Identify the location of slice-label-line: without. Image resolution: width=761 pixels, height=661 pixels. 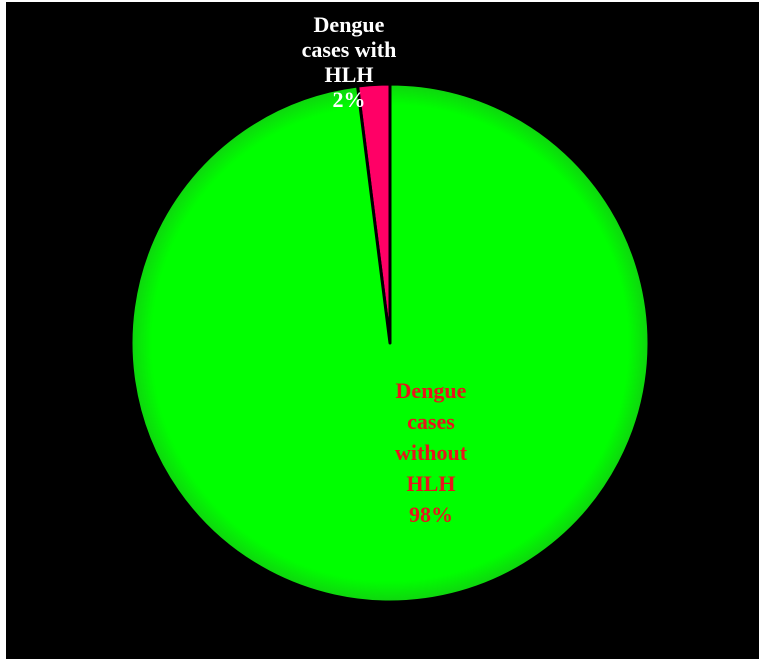
(431, 452).